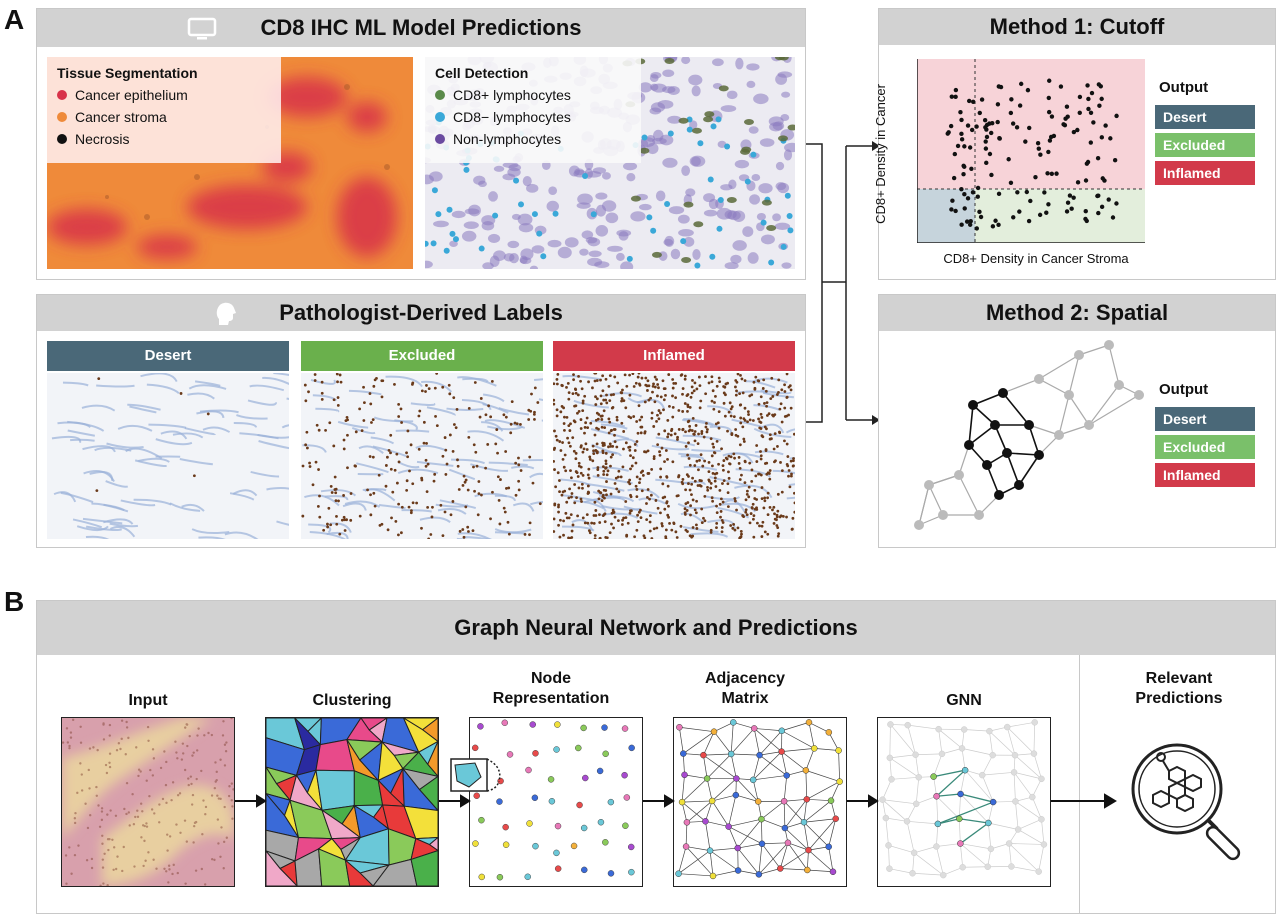  What do you see at coordinates (924, 505) in the screenshot?
I see `graph-edge` at bounding box center [924, 505].